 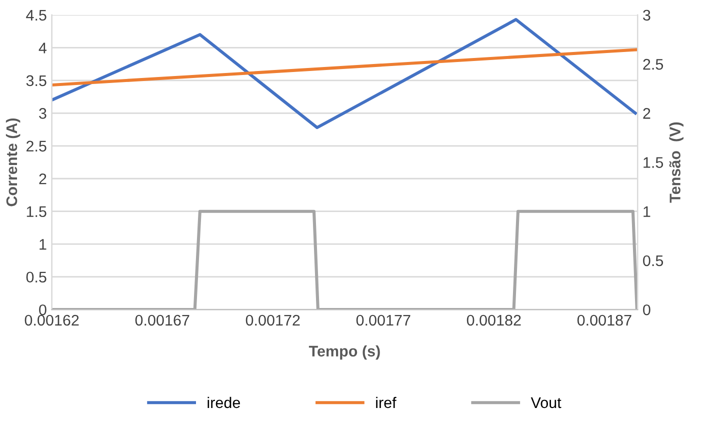 What do you see at coordinates (647, 211) in the screenshot?
I see `y2-tick-label: 1` at bounding box center [647, 211].